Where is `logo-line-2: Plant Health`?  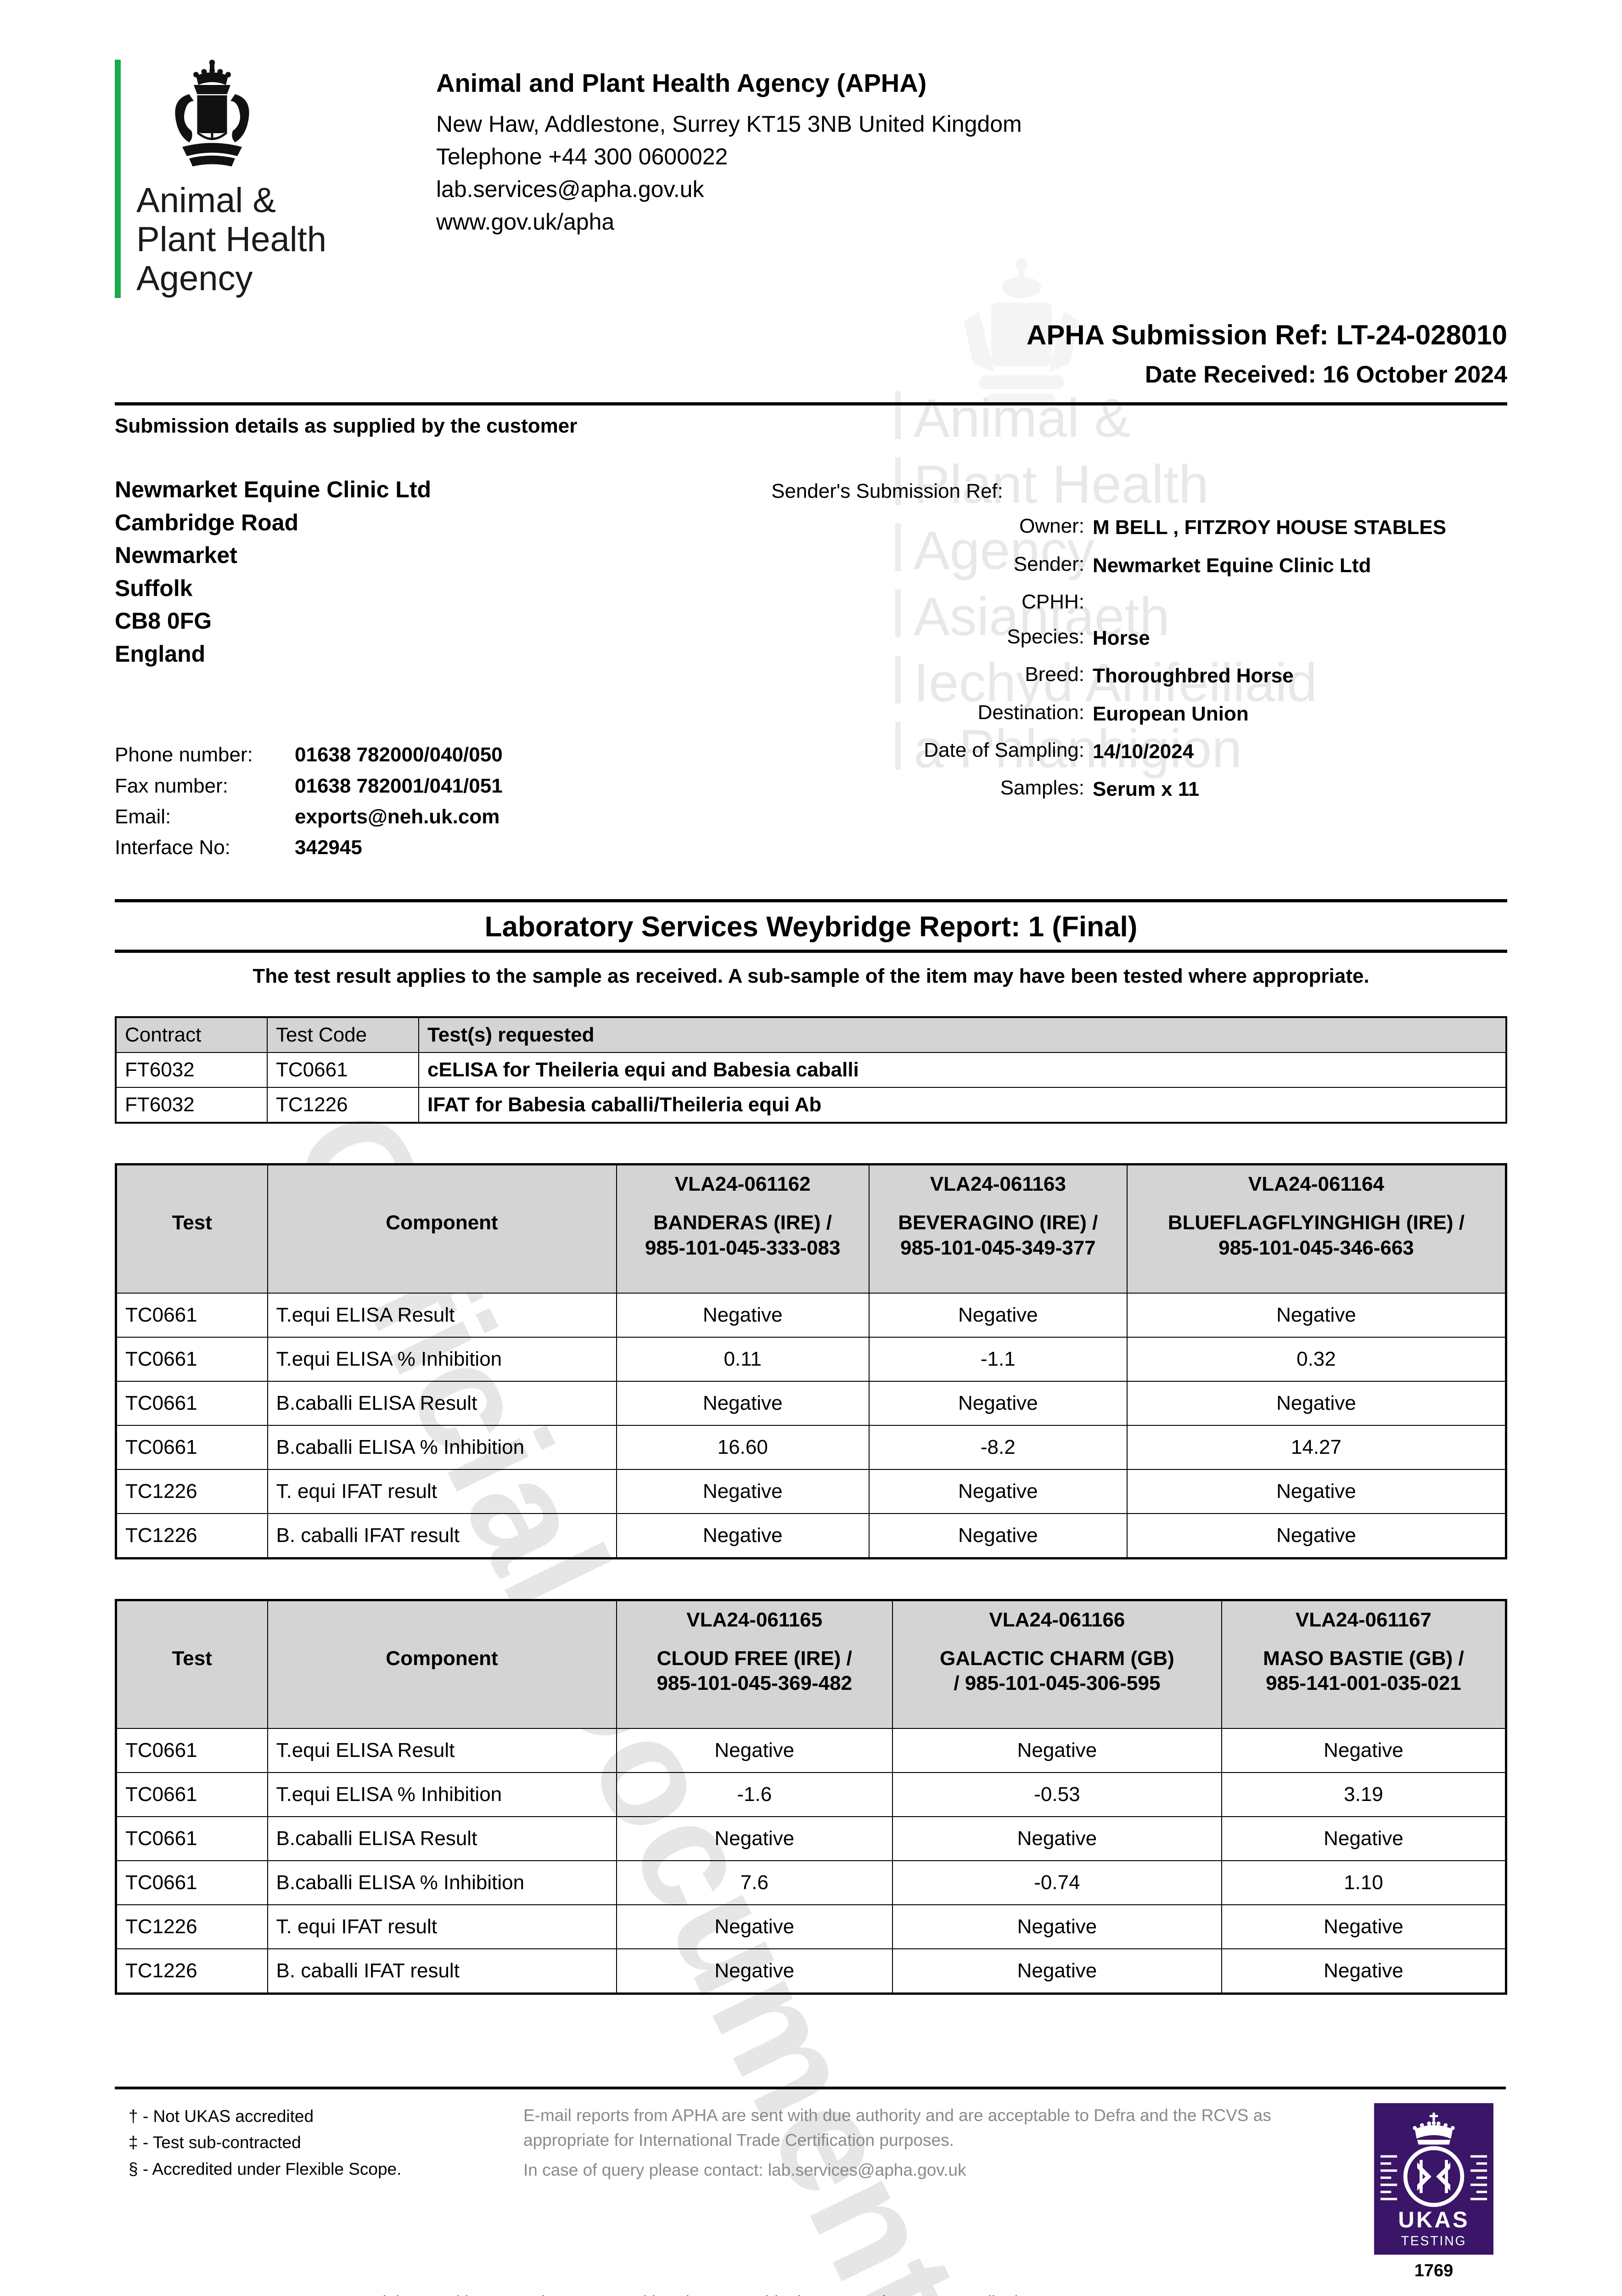 logo-line-2: Plant Health is located at coordinates (231, 239).